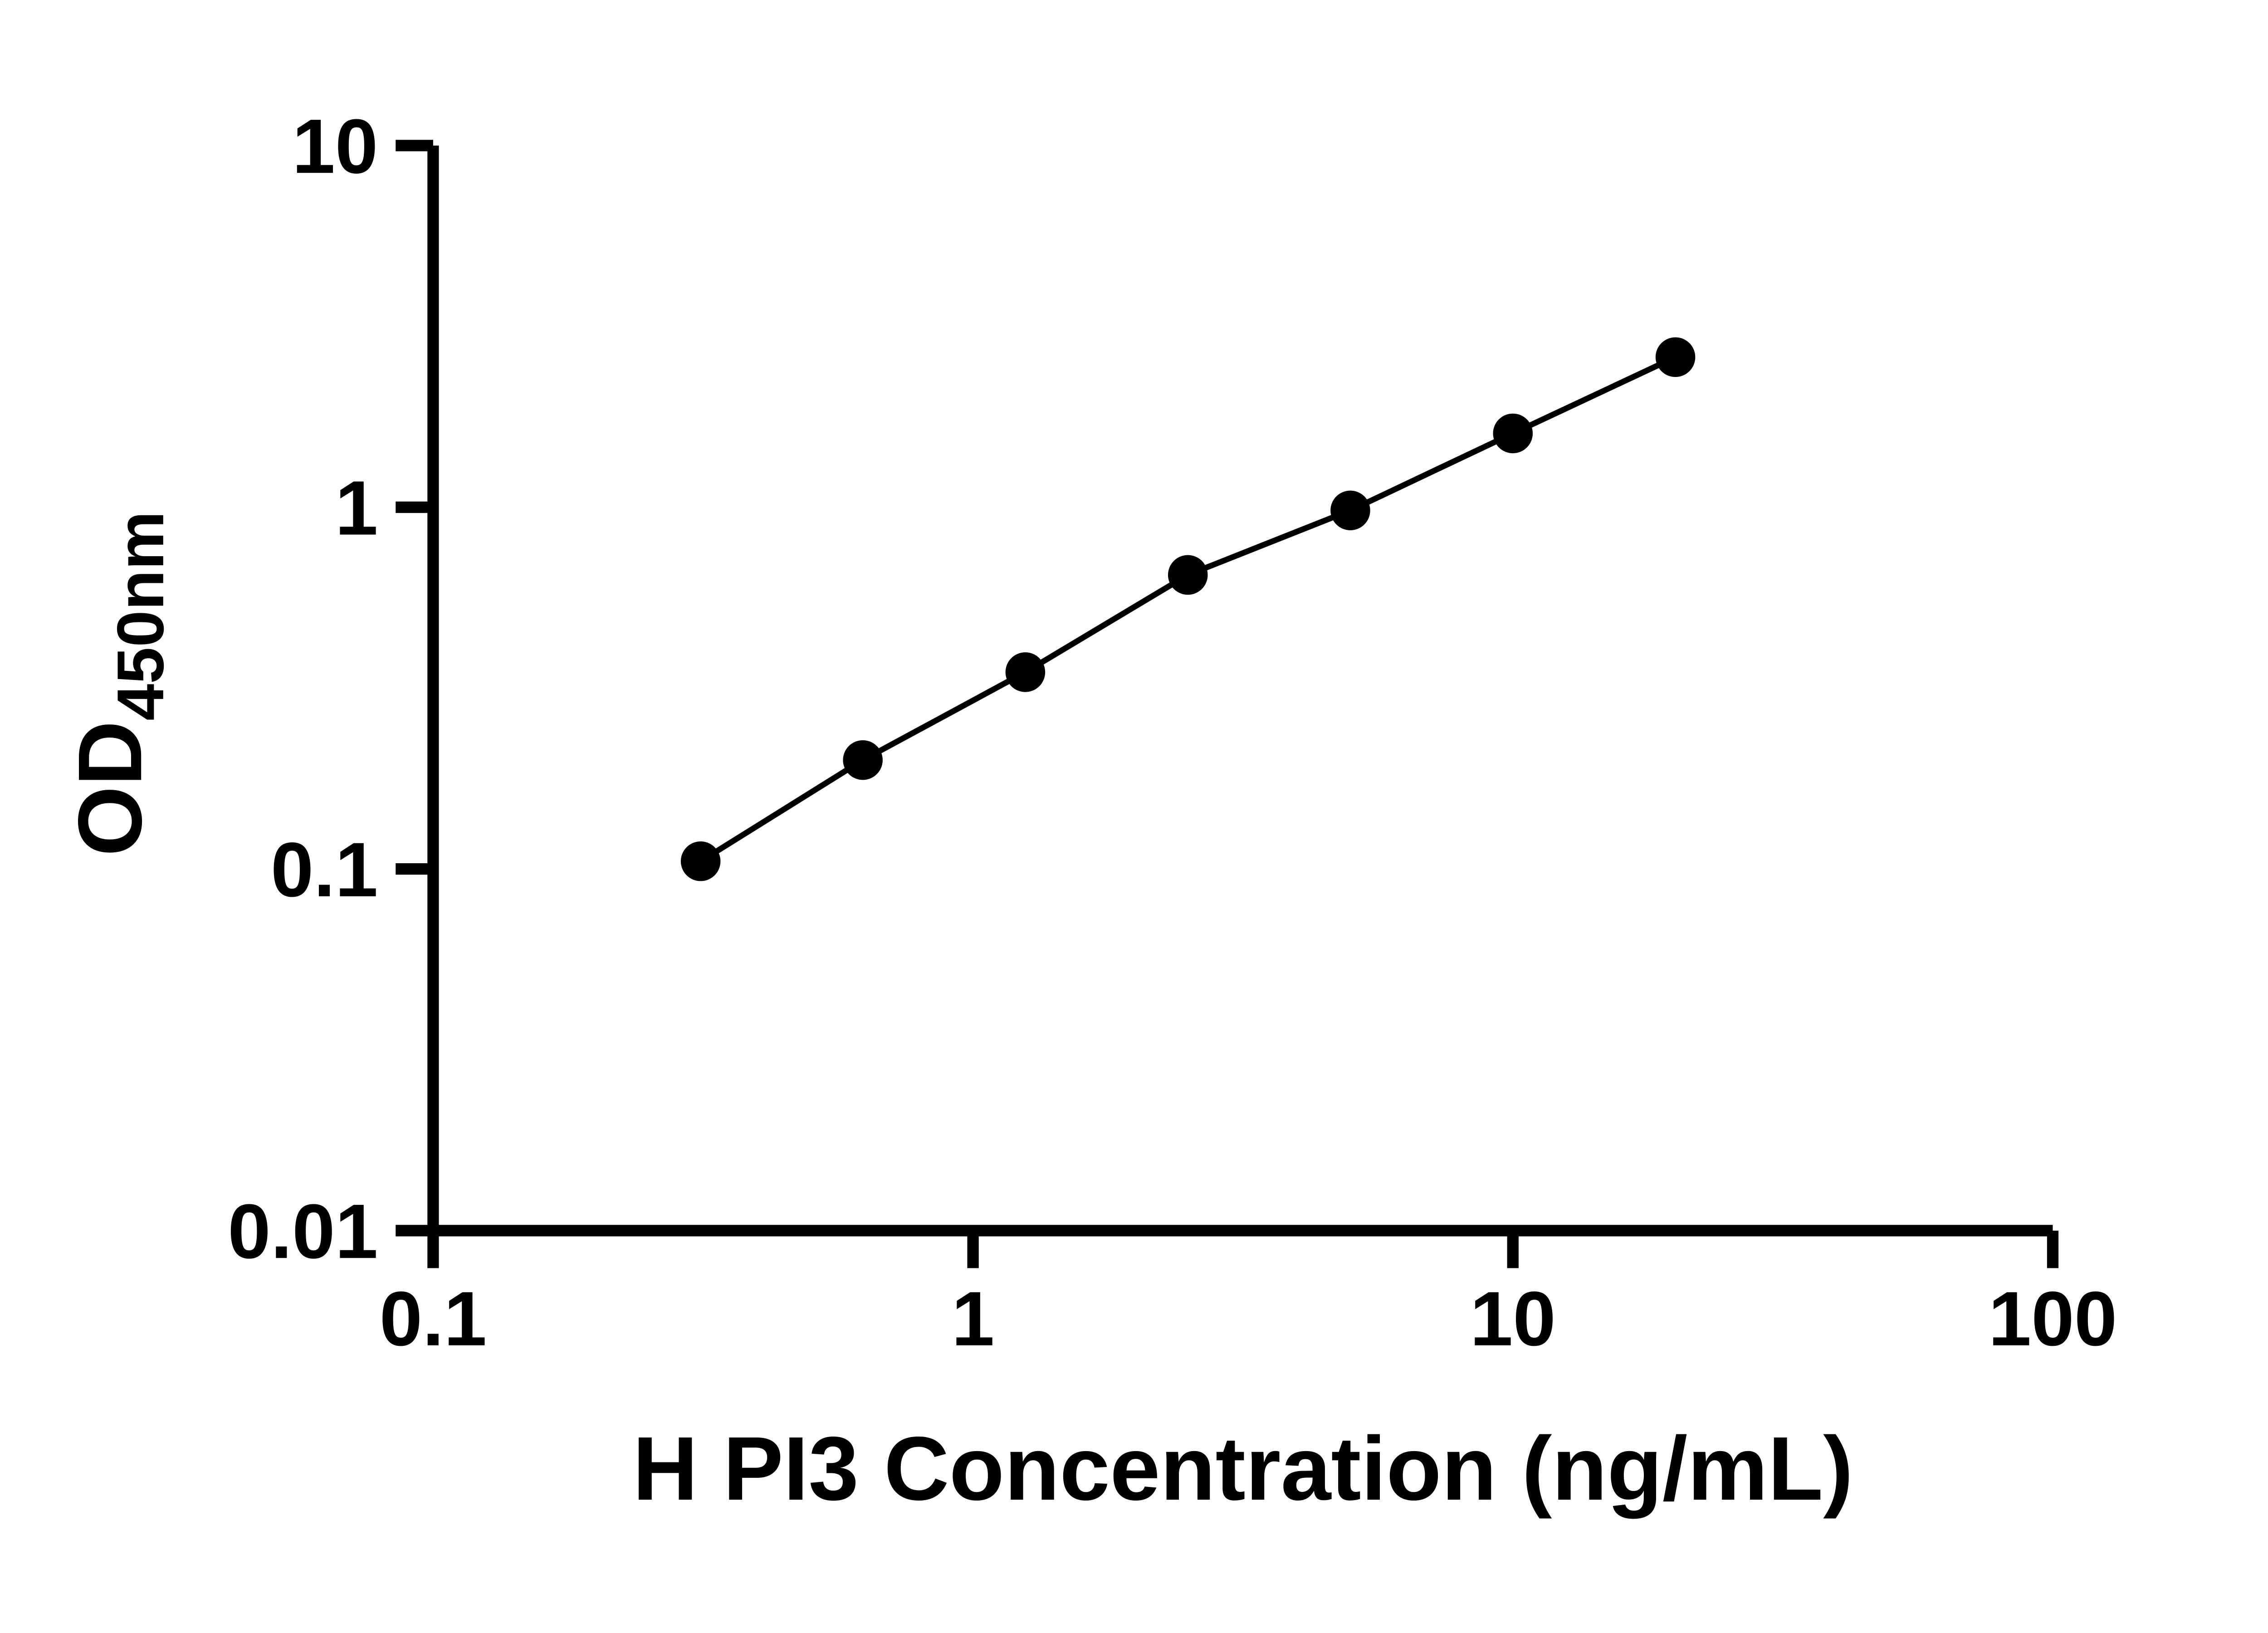 This screenshot has width=2268, height=1633. What do you see at coordinates (140, 616) in the screenshot?
I see `y-axis-title-sub: 450nm` at bounding box center [140, 616].